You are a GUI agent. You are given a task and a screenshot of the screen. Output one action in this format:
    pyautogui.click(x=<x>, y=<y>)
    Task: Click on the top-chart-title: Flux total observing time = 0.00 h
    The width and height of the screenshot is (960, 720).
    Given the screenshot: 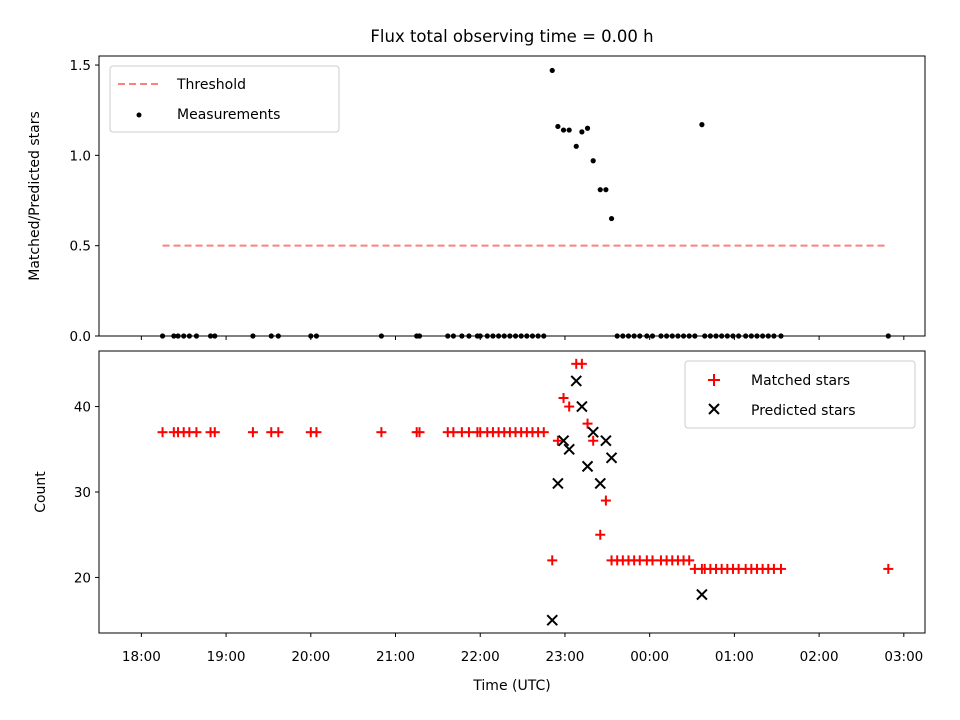 What is the action you would take?
    pyautogui.click(x=511, y=36)
    